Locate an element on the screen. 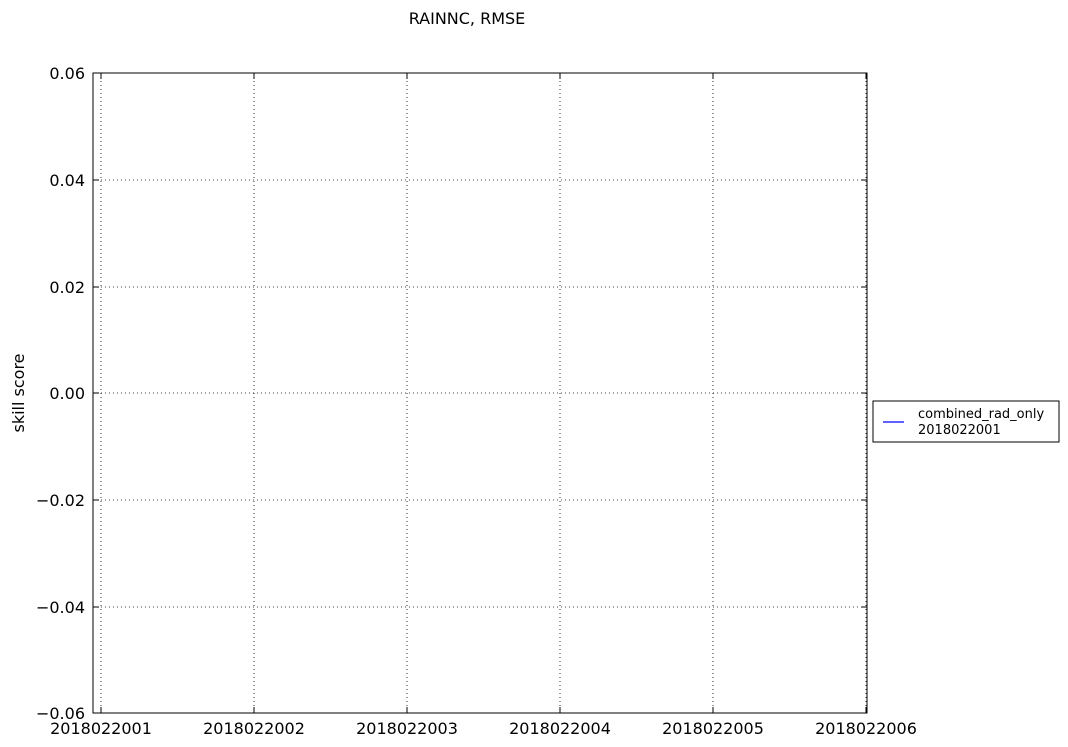 The height and width of the screenshot is (747, 1068). y-tick-labels: 0.06 0.04 0.02 0.00 −0.02 −0.04 −0.06 is located at coordinates (60, 393).